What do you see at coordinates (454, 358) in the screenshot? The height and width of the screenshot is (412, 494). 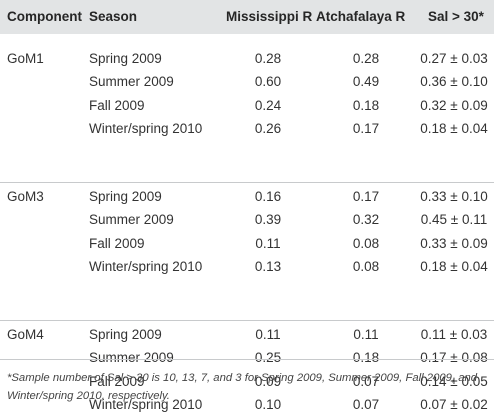 I see `salinity-cell: 0.17 ± 0.08` at bounding box center [454, 358].